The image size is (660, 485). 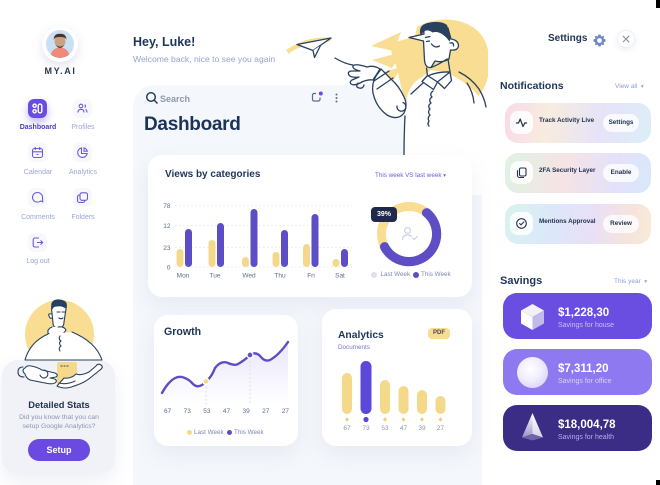 I want to click on svg-text: 73, so click(x=366, y=428).